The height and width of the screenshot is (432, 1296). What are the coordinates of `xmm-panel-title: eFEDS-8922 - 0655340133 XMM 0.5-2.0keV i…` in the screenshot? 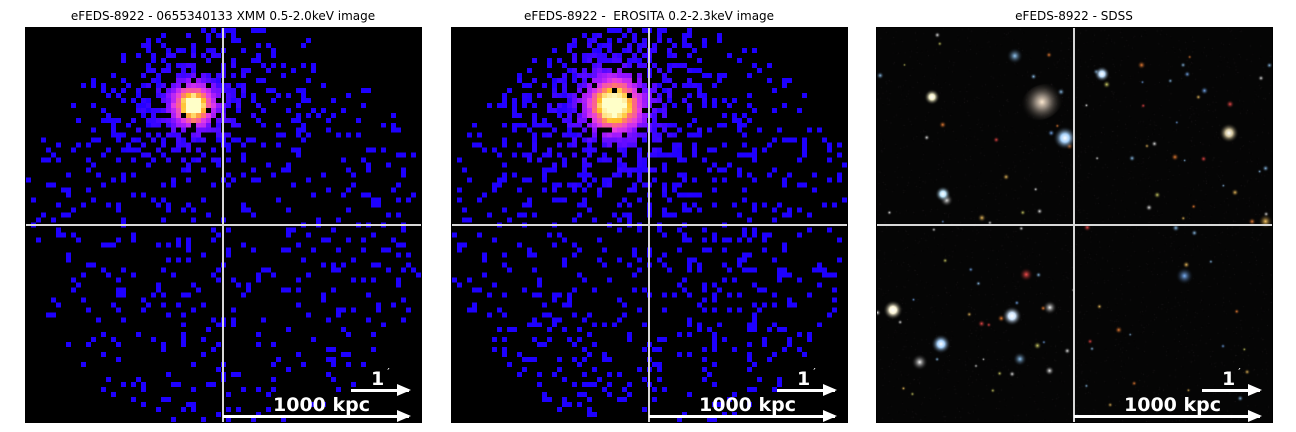 It's located at (223, 16).